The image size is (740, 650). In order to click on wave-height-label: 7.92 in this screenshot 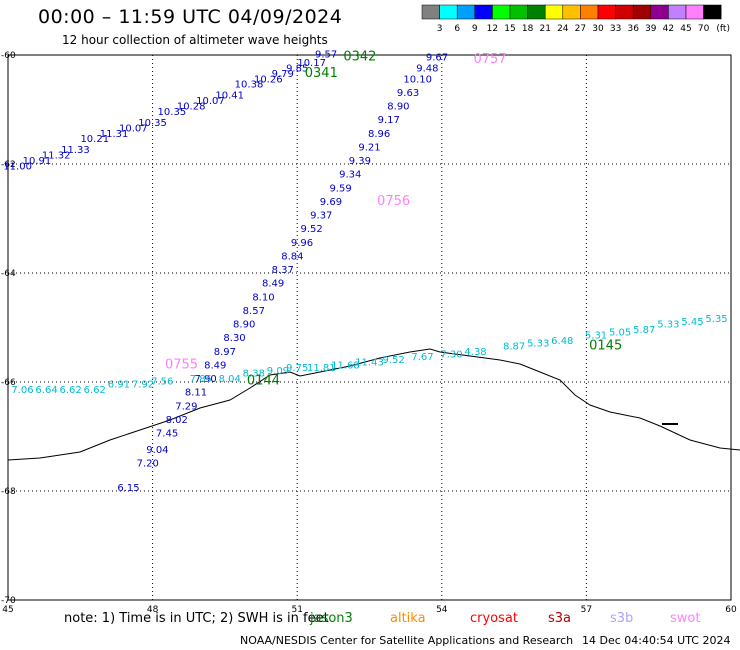, I will do `click(143, 384)`.